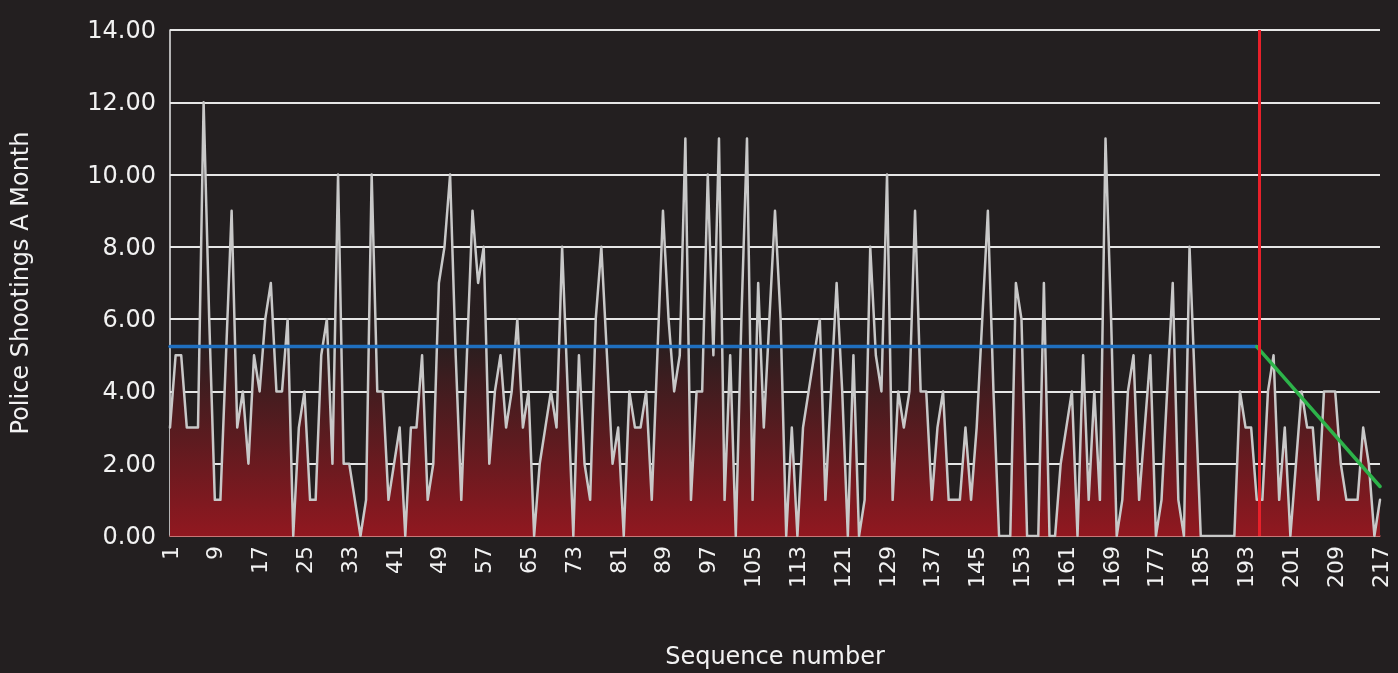 This screenshot has height=673, width=1398. What do you see at coordinates (573, 560) in the screenshot?
I see `x-tick-label: 73` at bounding box center [573, 560].